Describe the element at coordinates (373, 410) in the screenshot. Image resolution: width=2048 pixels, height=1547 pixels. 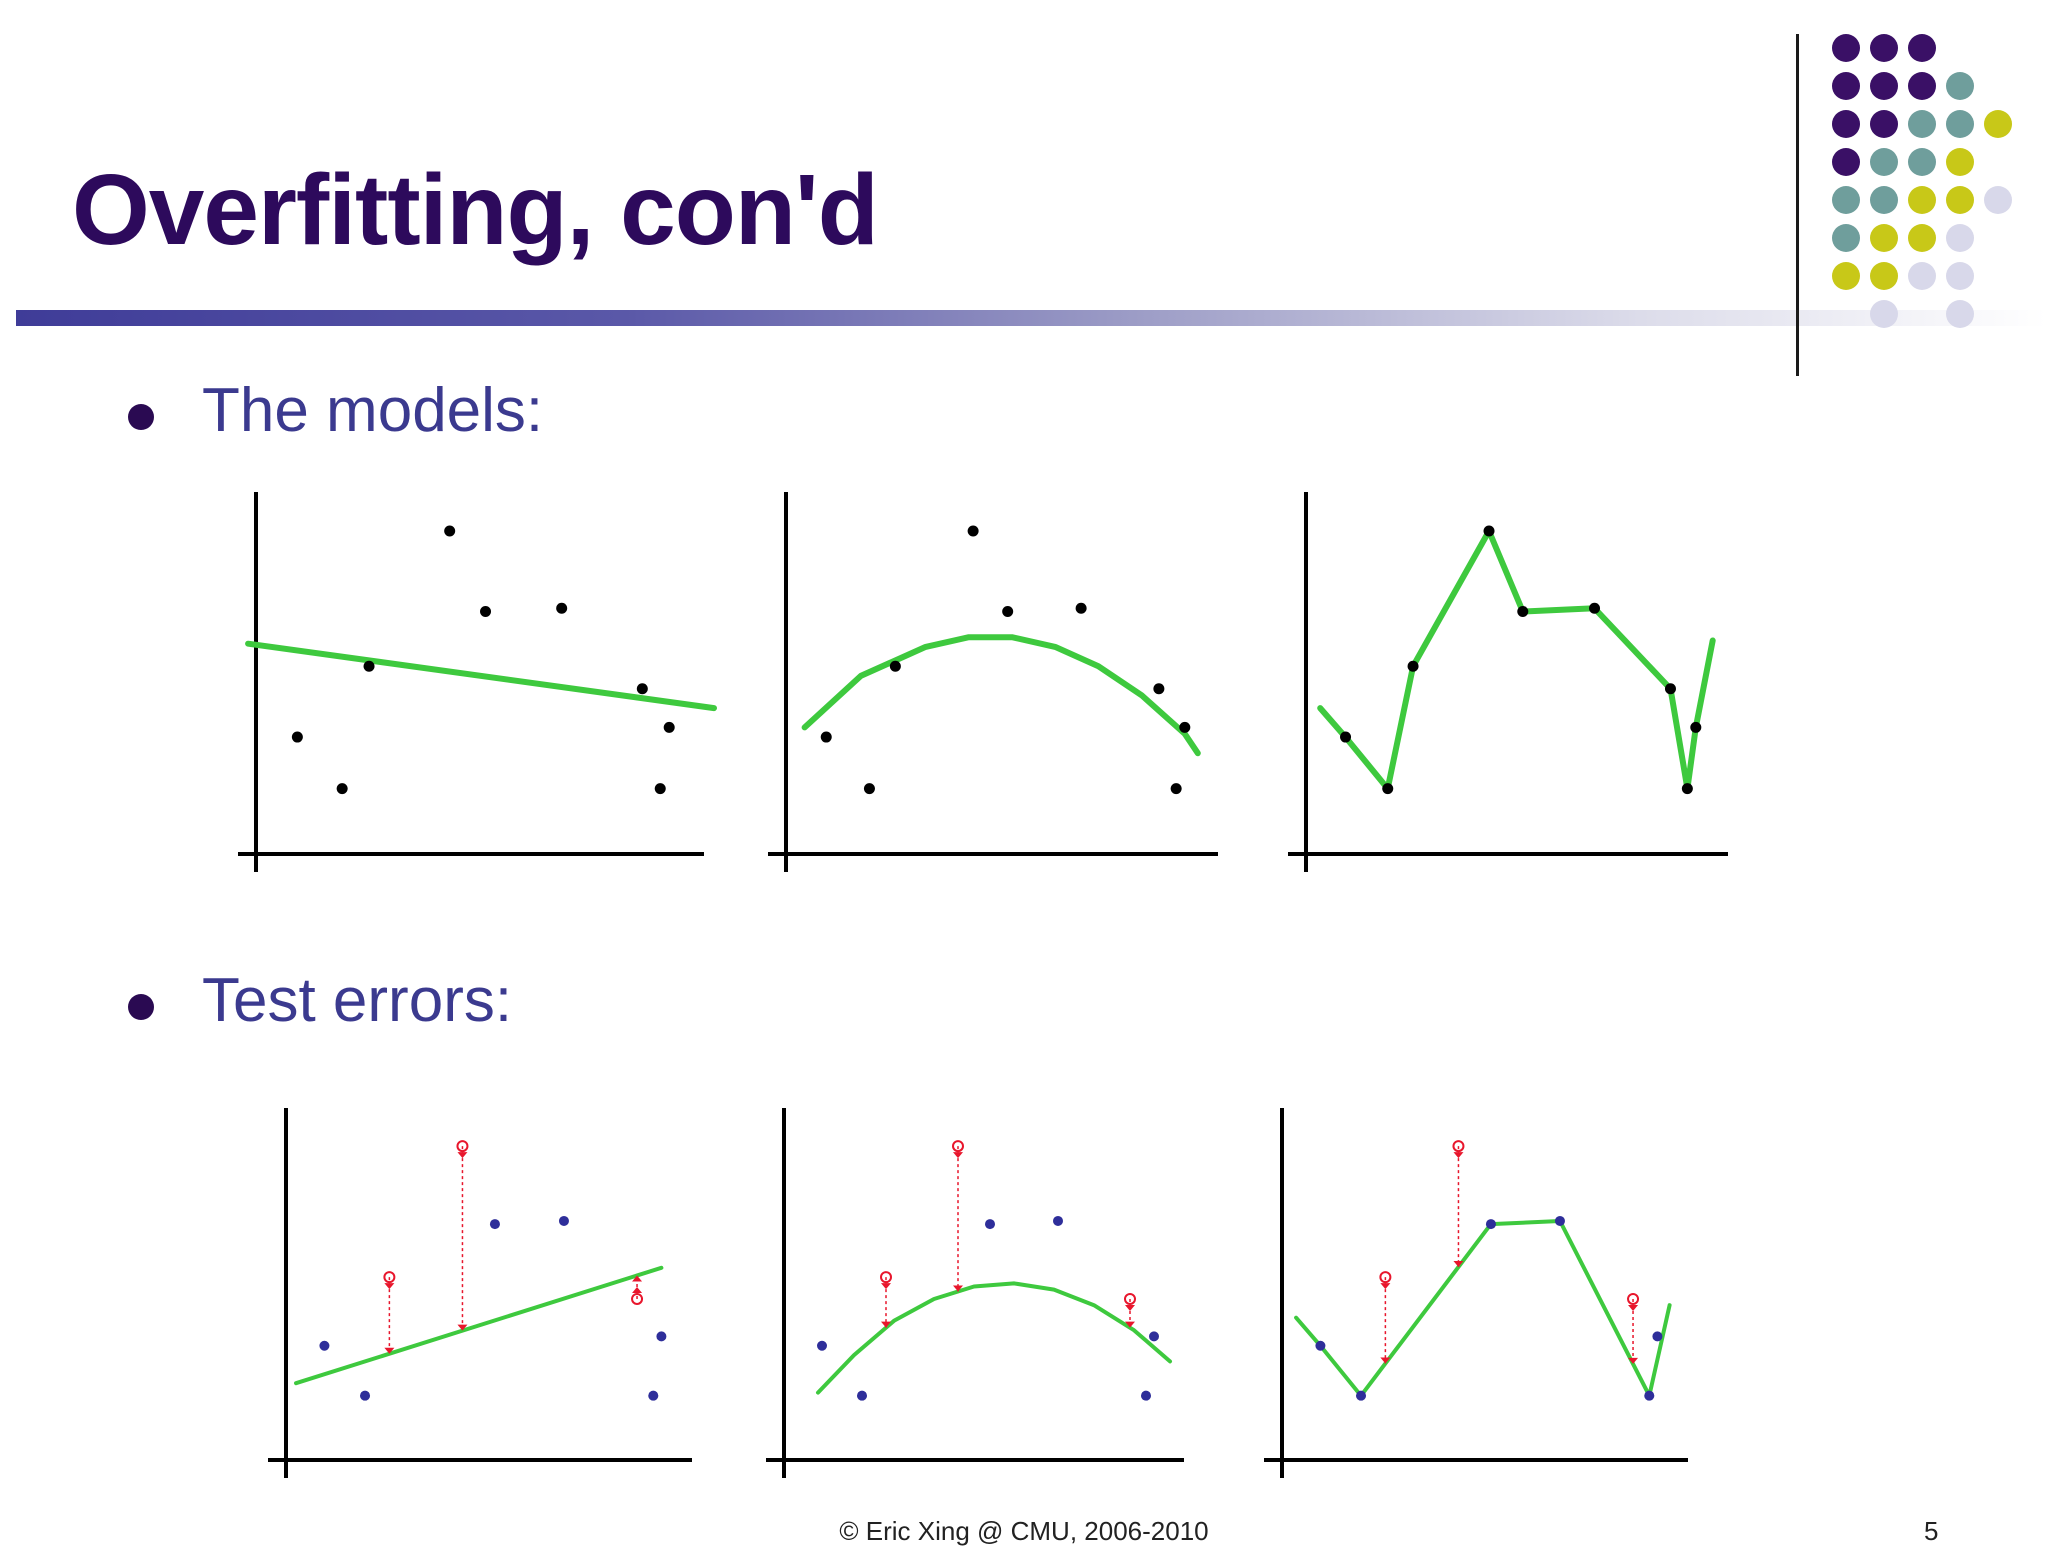
I see `bullet-text: The models:` at that location.